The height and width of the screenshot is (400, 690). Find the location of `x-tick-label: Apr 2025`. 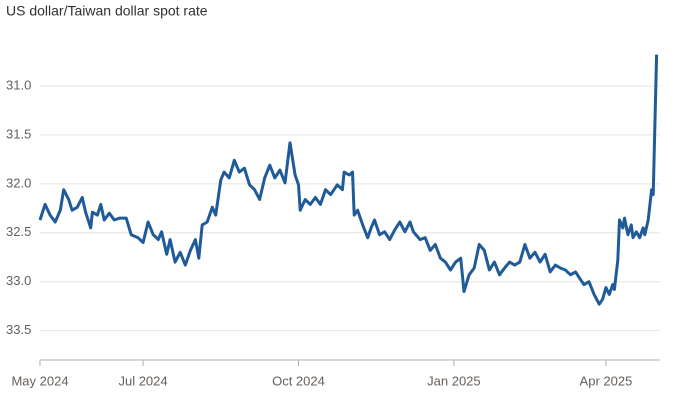

x-tick-label: Apr 2025 is located at coordinates (606, 380).